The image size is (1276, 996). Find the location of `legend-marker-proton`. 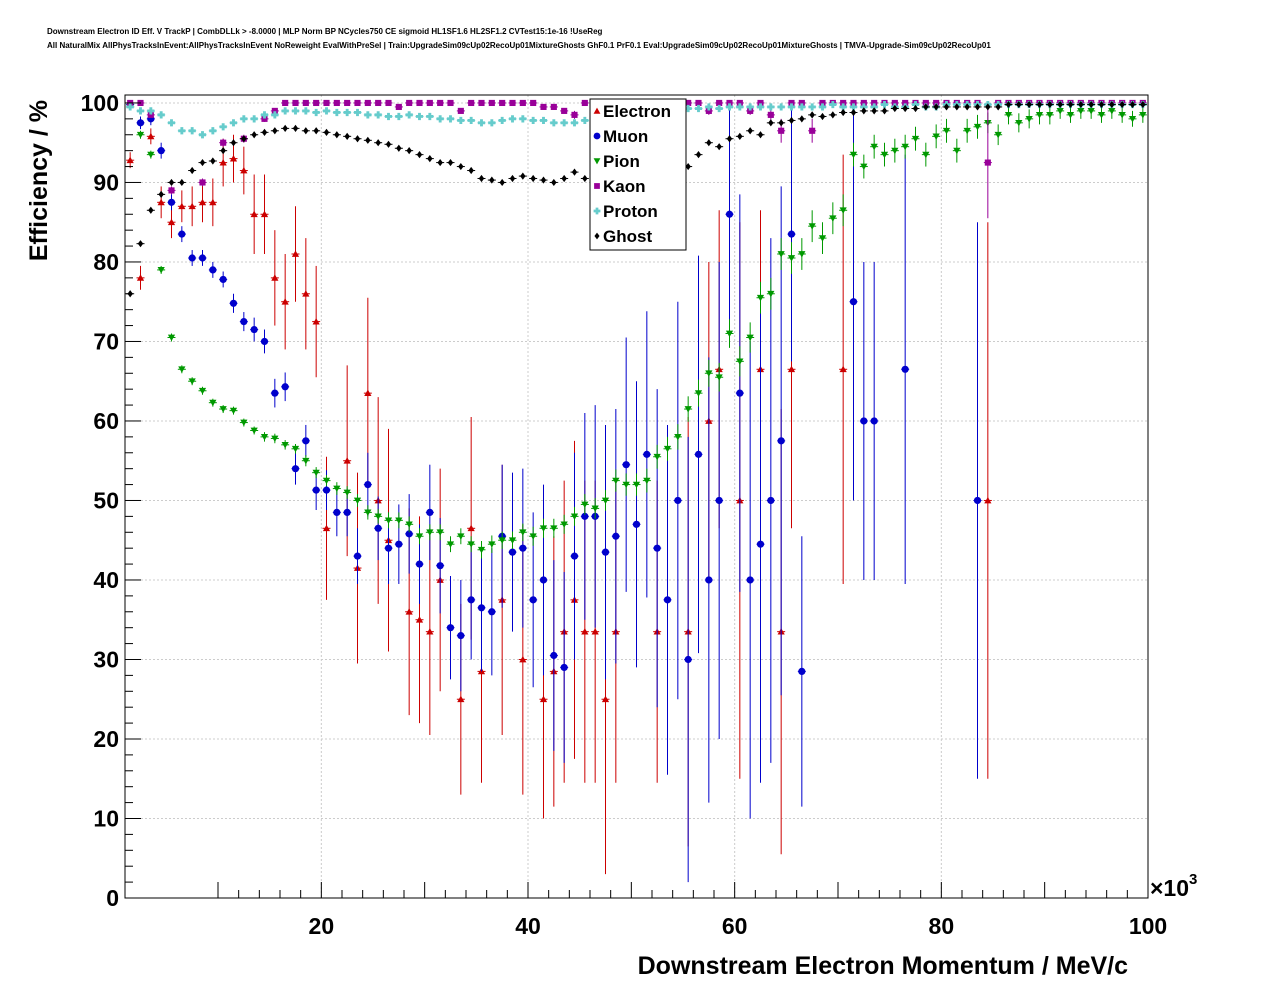

legend-marker-proton is located at coordinates (597, 211).